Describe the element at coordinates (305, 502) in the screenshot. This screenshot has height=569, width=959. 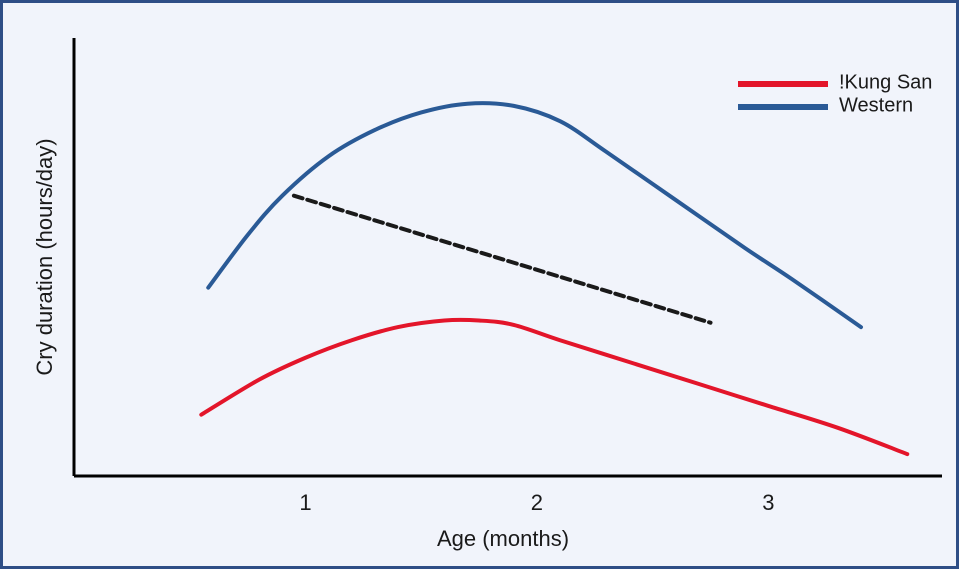
I see `x-tick-label-1: 1` at that location.